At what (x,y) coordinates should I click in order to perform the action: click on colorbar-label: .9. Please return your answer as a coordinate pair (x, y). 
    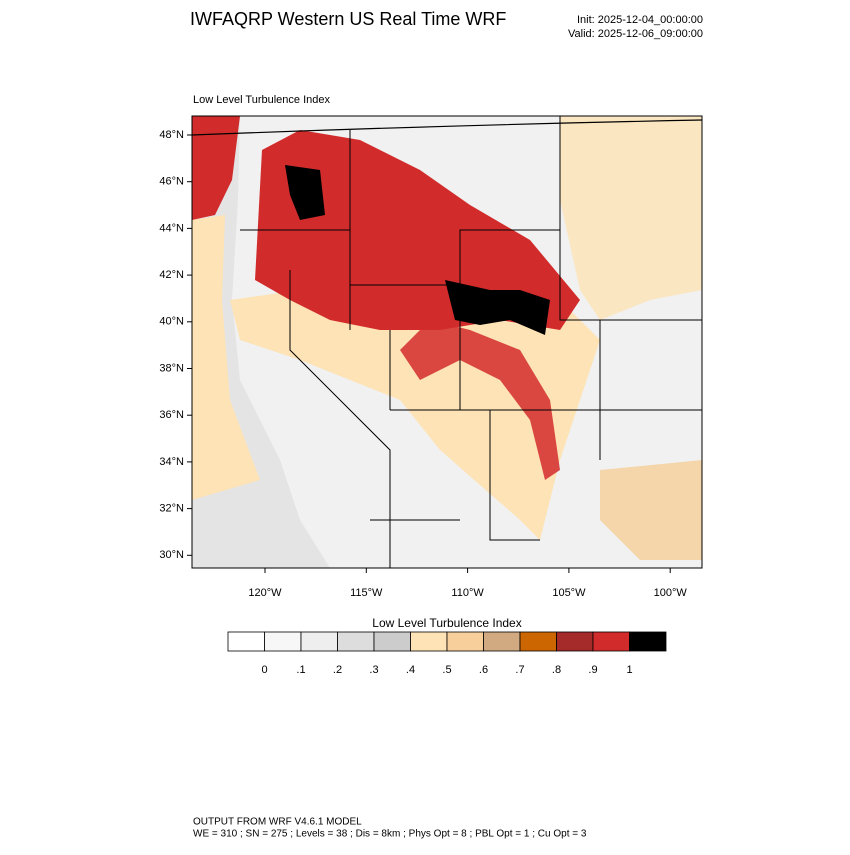
    Looking at the image, I should click on (592, 670).